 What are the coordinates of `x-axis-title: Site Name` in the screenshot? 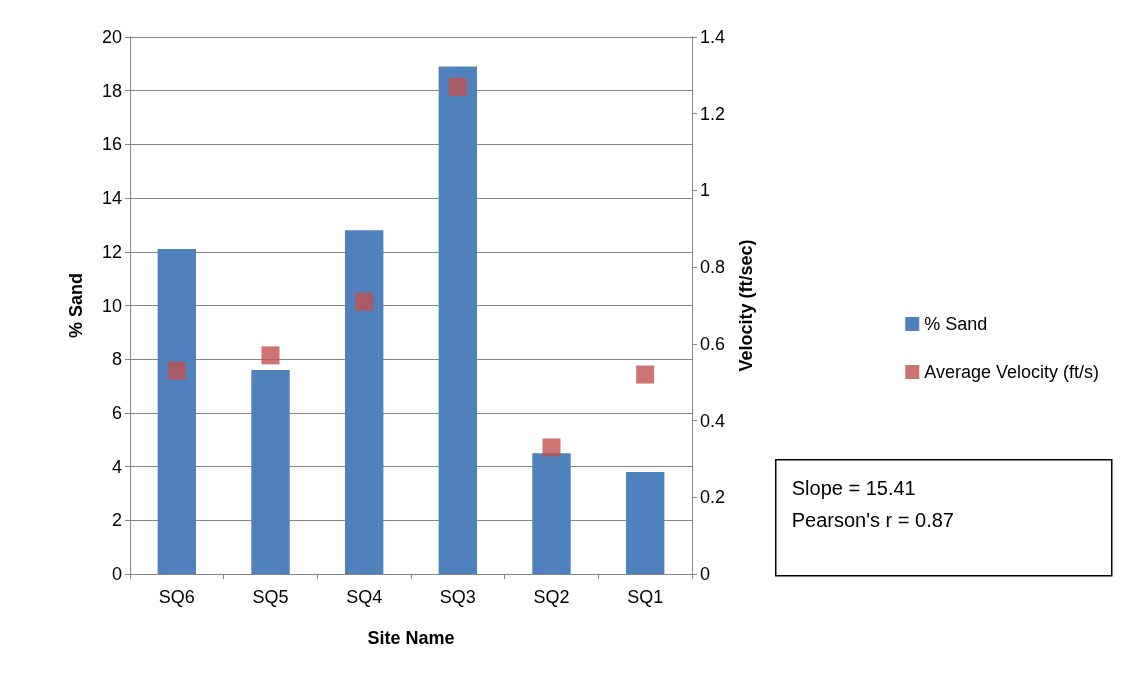 It's located at (411, 638).